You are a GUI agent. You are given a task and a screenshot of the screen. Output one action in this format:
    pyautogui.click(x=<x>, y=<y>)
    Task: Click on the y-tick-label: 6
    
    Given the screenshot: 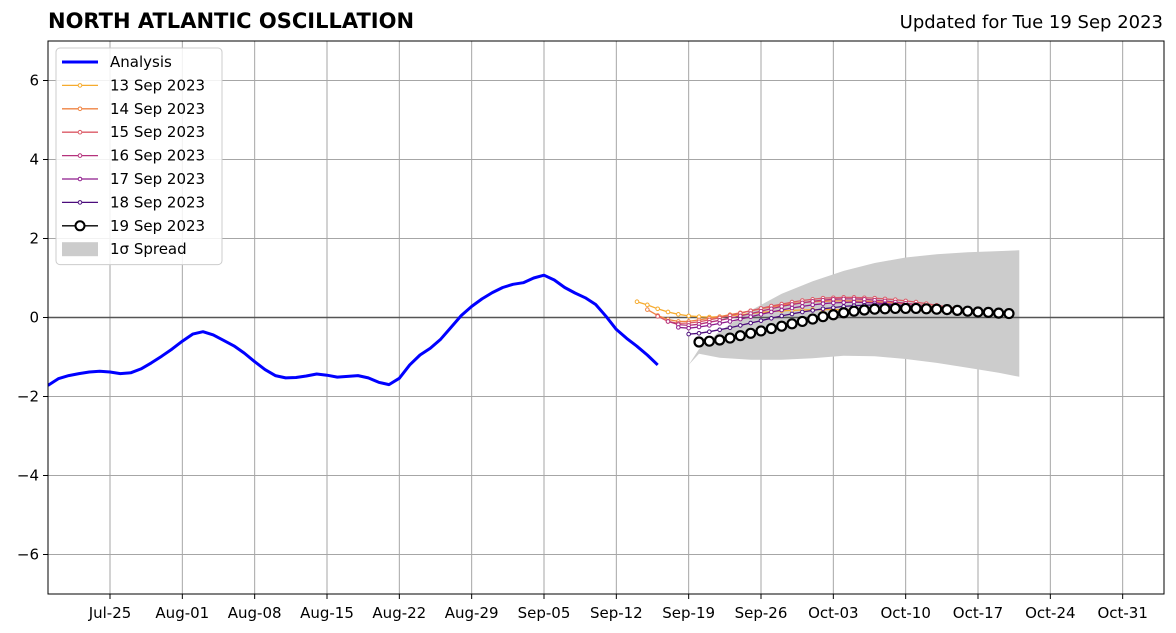 What is the action you would take?
    pyautogui.click(x=34, y=81)
    